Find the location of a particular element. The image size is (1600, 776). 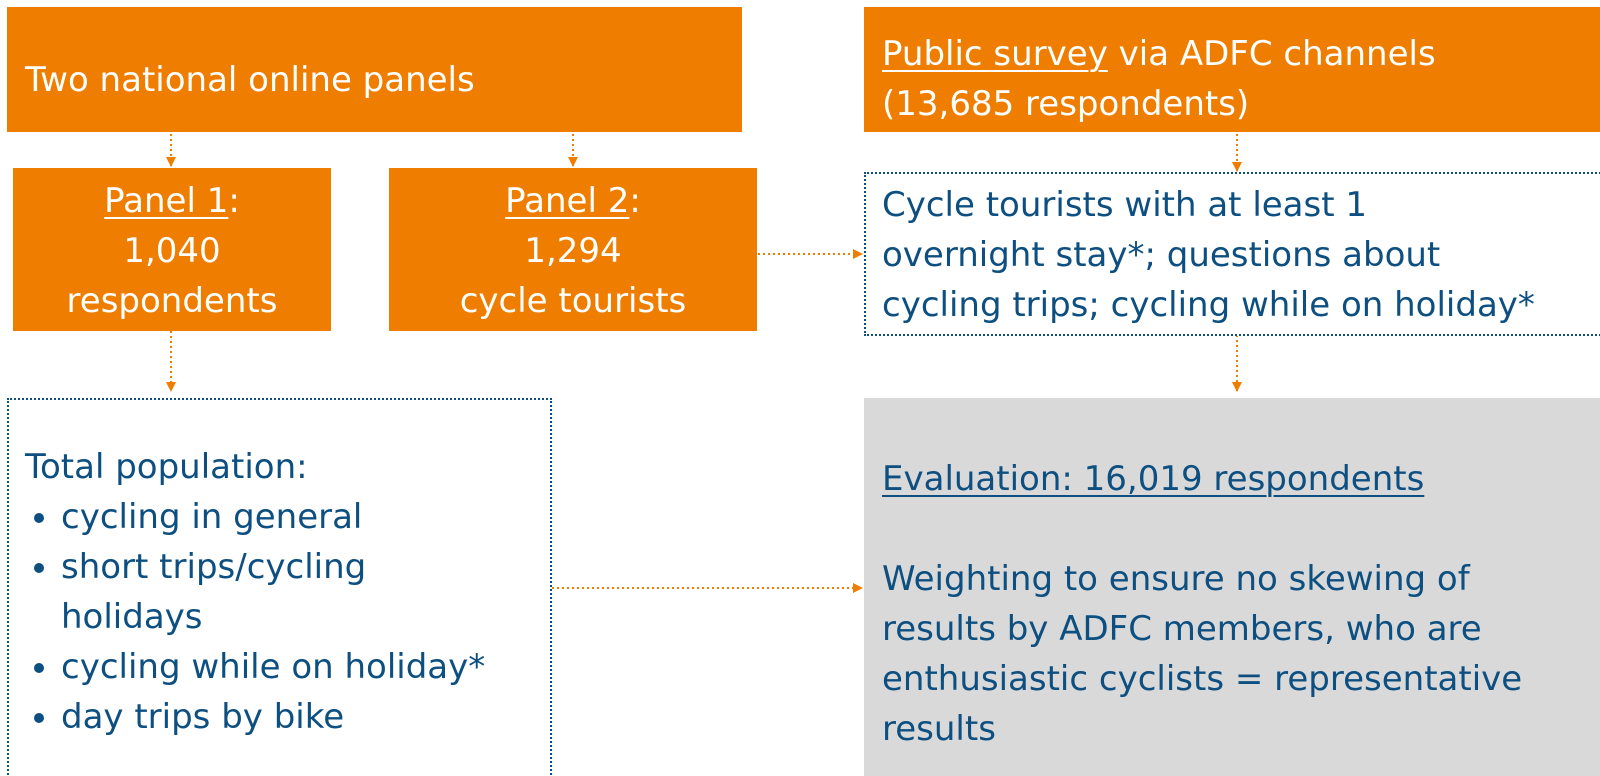

line: overnight stay*; questions about is located at coordinates (1161, 255).